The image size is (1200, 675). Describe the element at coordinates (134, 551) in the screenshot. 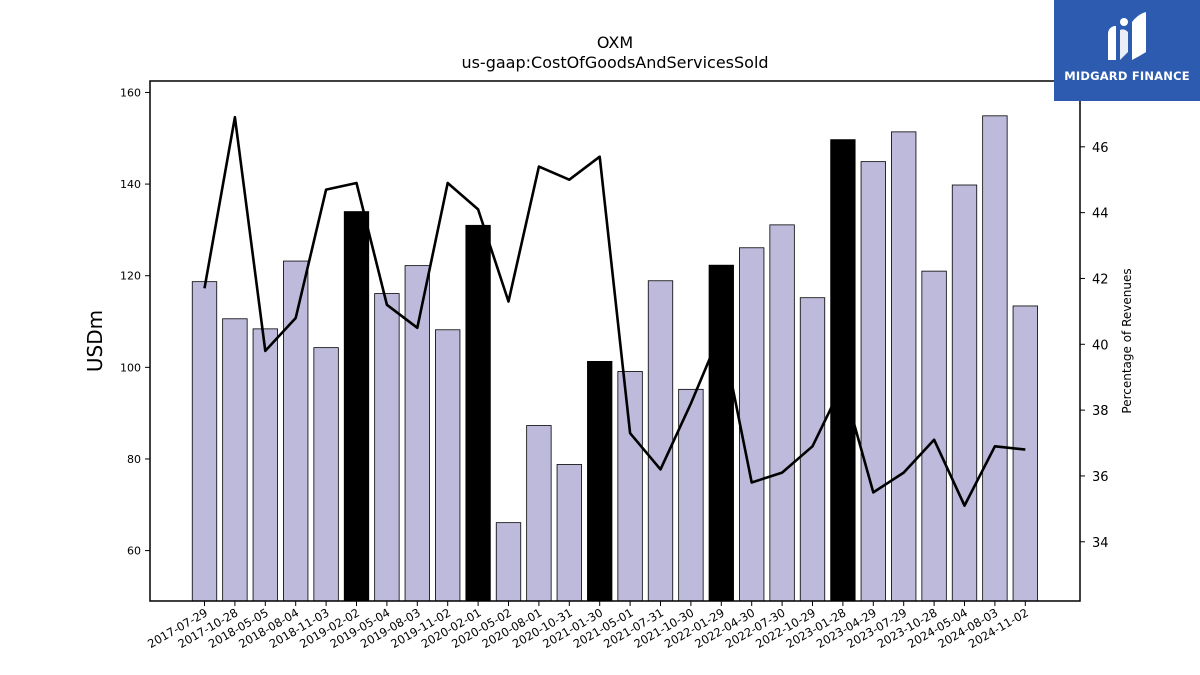

I see `y-tick-label: 60` at that location.